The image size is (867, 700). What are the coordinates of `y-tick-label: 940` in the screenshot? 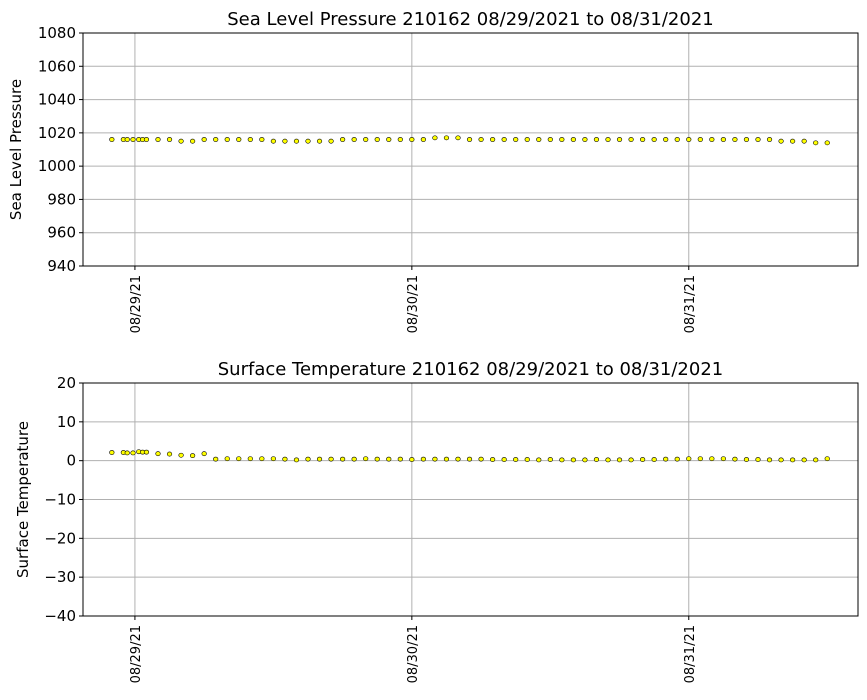 It's located at (61, 266).